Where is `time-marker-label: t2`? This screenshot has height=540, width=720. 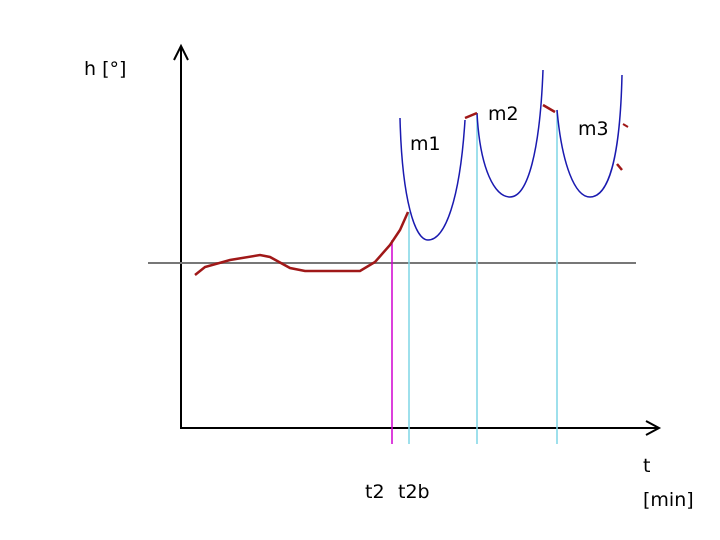 time-marker-label: t2 is located at coordinates (375, 492).